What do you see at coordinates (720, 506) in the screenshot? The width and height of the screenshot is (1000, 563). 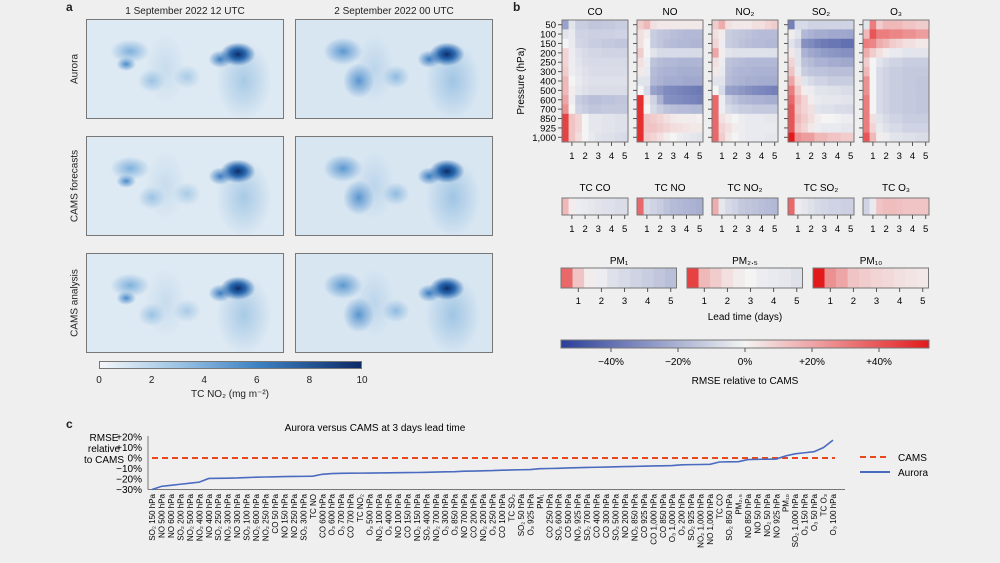 I see `x-category-label: TC CO` at bounding box center [720, 506].